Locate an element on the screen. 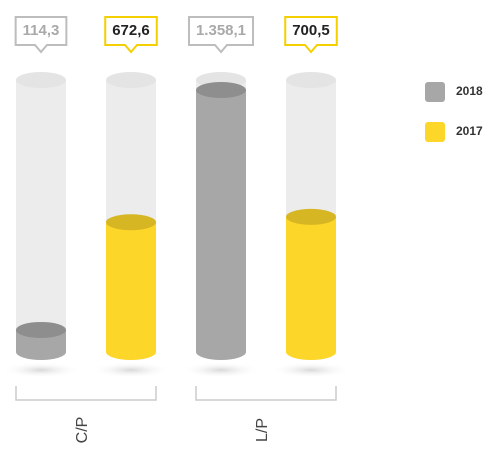  value-label: 700,5 is located at coordinates (311, 30).